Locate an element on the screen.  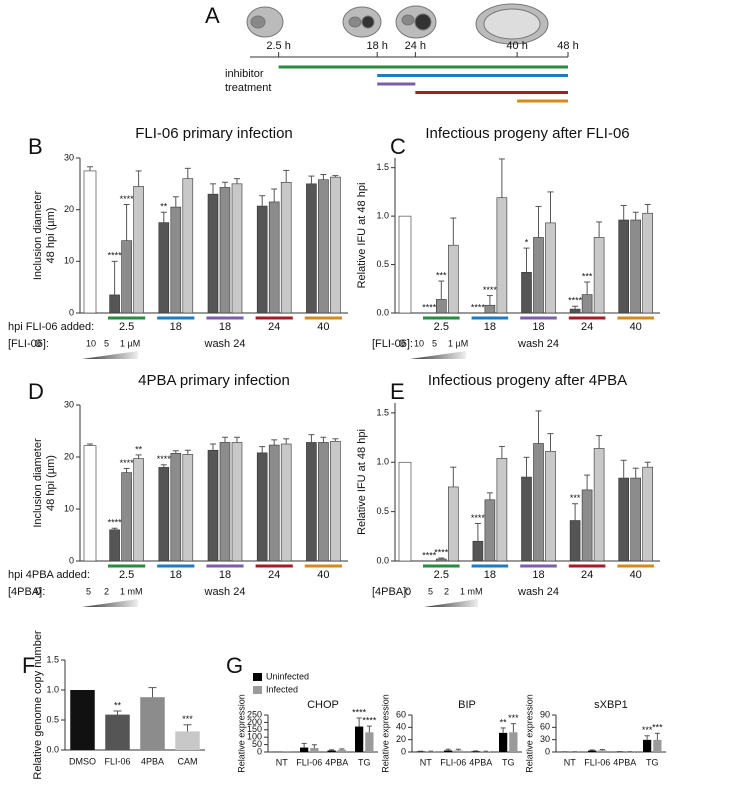
panel-letter: D is located at coordinates (36, 391).